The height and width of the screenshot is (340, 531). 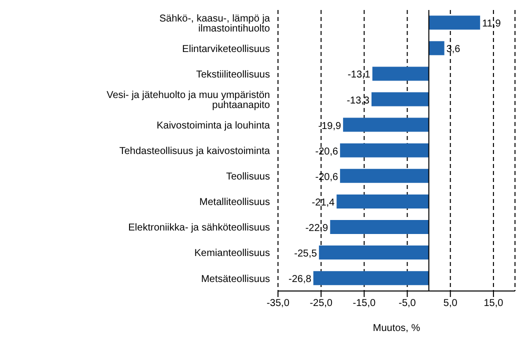 I want to click on y-tick-label: Metalliteollisuus, so click(x=234, y=202).